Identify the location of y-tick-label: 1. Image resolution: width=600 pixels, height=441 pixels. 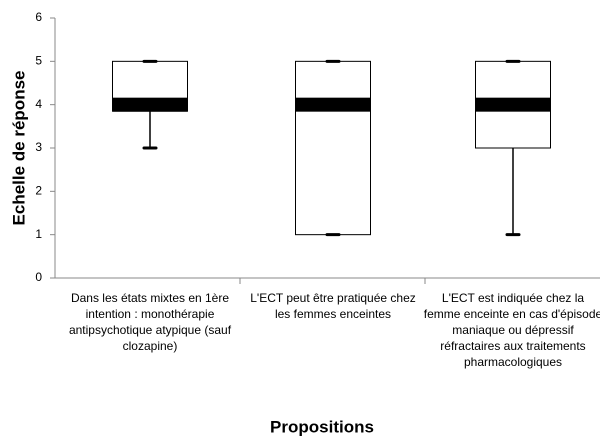
(38, 234).